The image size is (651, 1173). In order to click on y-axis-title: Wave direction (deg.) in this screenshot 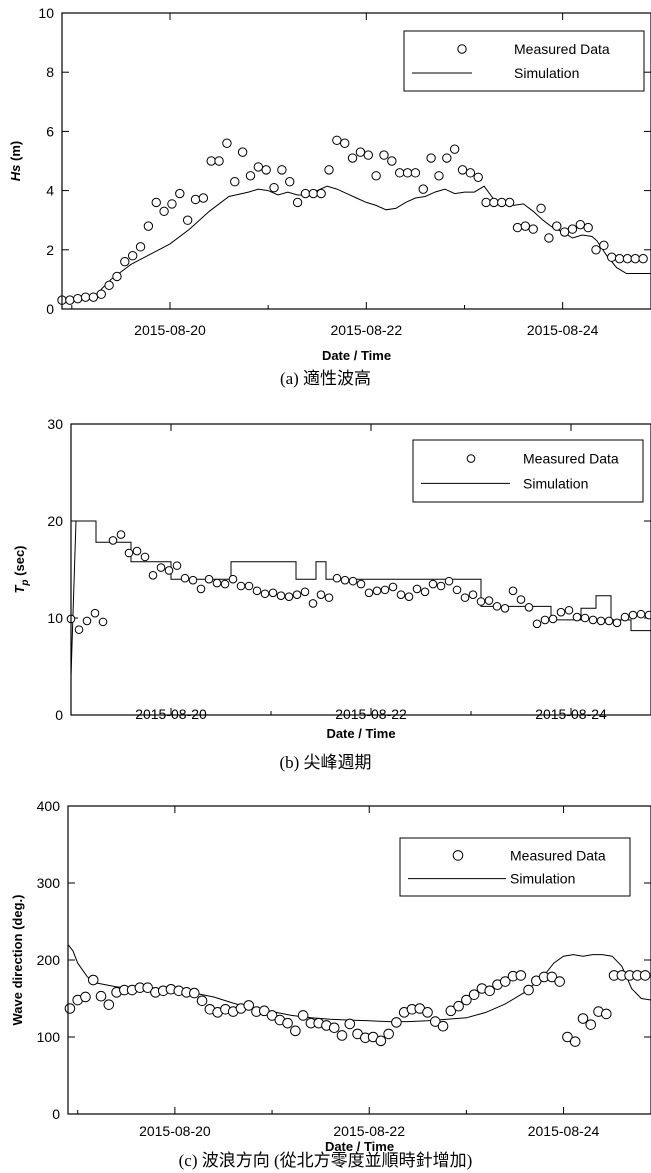, I will do `click(17, 960)`.